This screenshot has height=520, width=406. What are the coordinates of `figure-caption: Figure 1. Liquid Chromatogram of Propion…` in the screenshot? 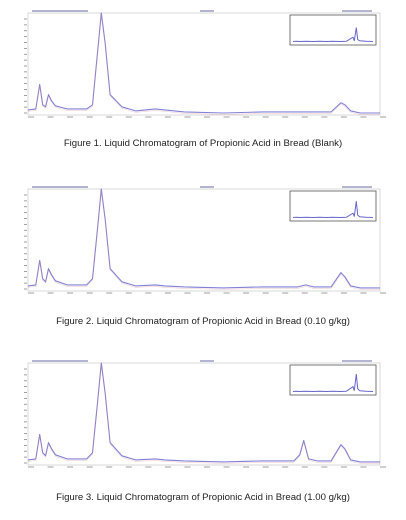 It's located at (203, 143).